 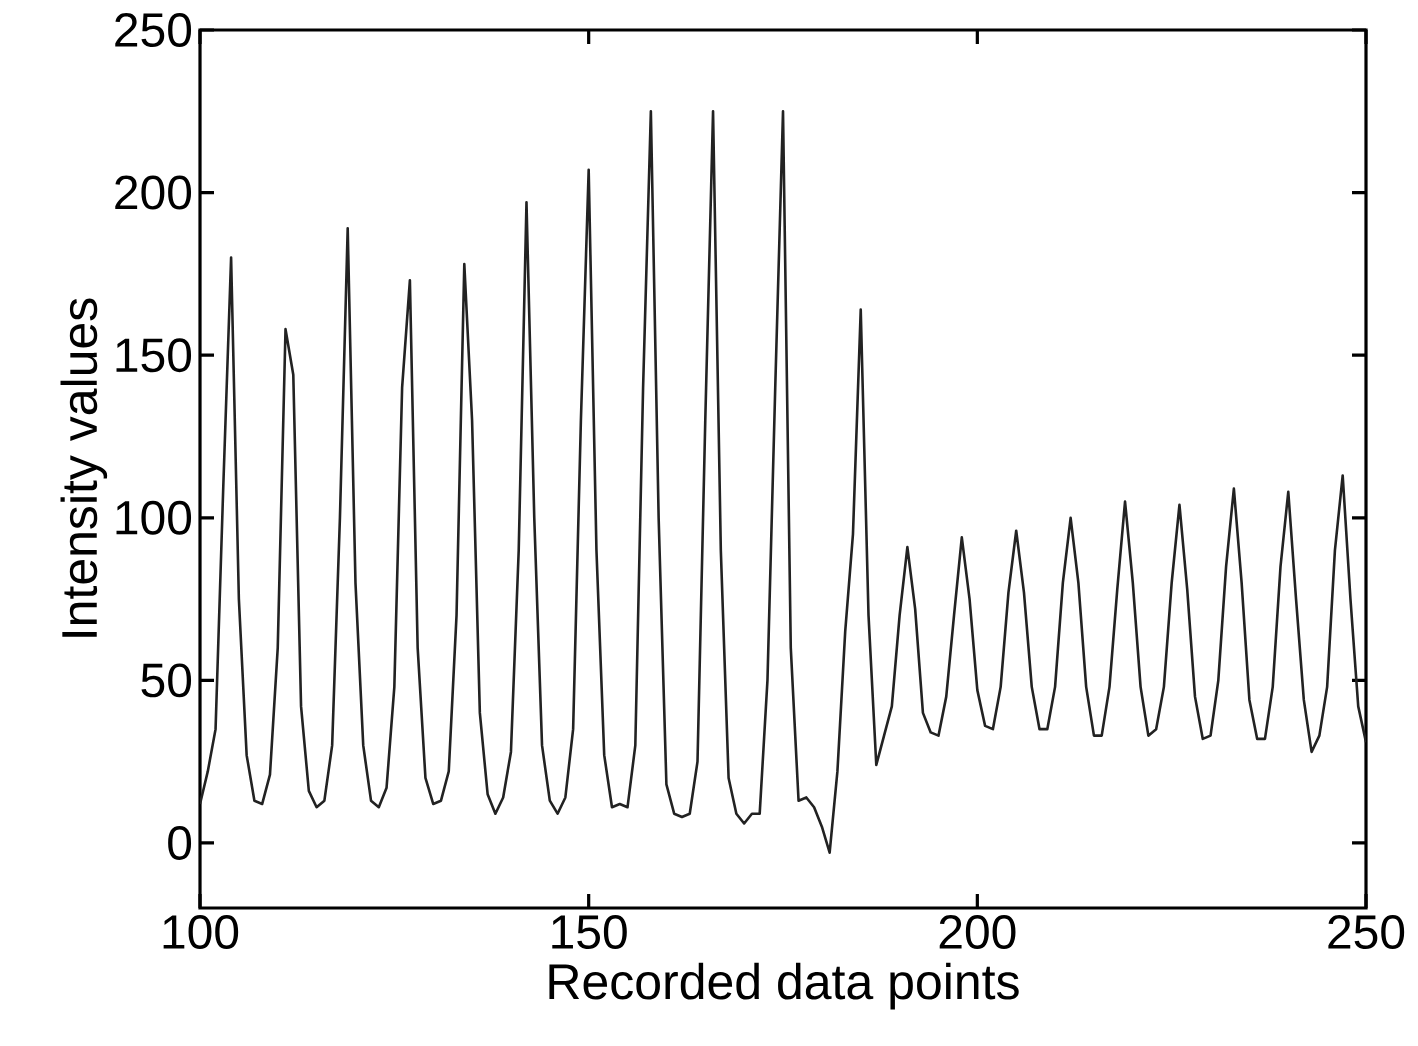 I want to click on y-tick-label: 50, so click(x=166, y=680).